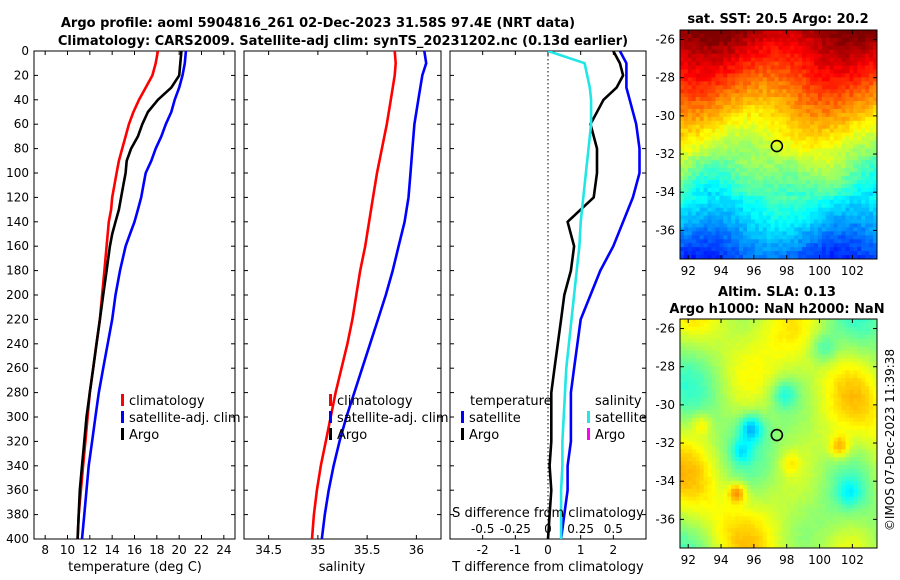 The height and width of the screenshot is (580, 900). What do you see at coordinates (462, 434) in the screenshot?
I see `legend-swatch-t-argo` at bounding box center [462, 434].